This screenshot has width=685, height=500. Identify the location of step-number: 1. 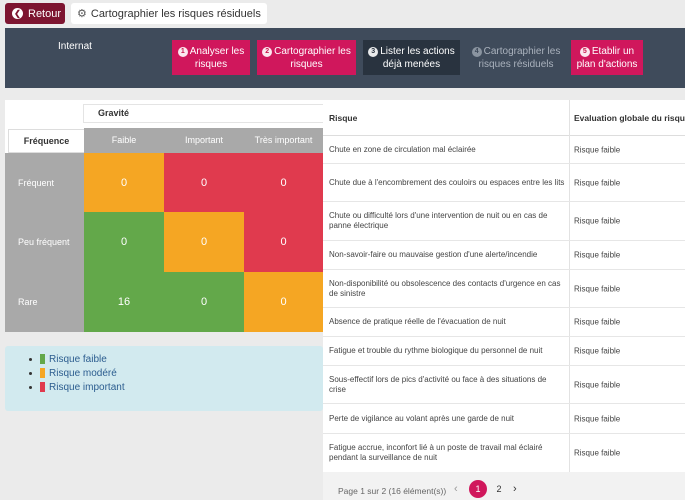
(182, 51).